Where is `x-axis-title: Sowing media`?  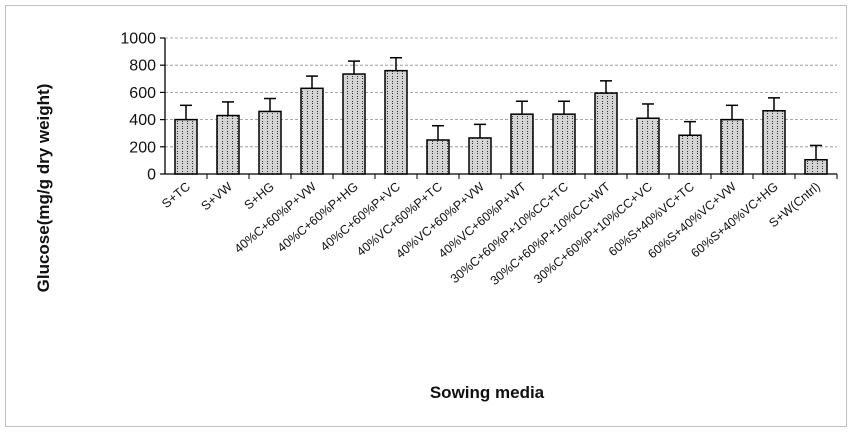 x-axis-title: Sowing media is located at coordinates (487, 392).